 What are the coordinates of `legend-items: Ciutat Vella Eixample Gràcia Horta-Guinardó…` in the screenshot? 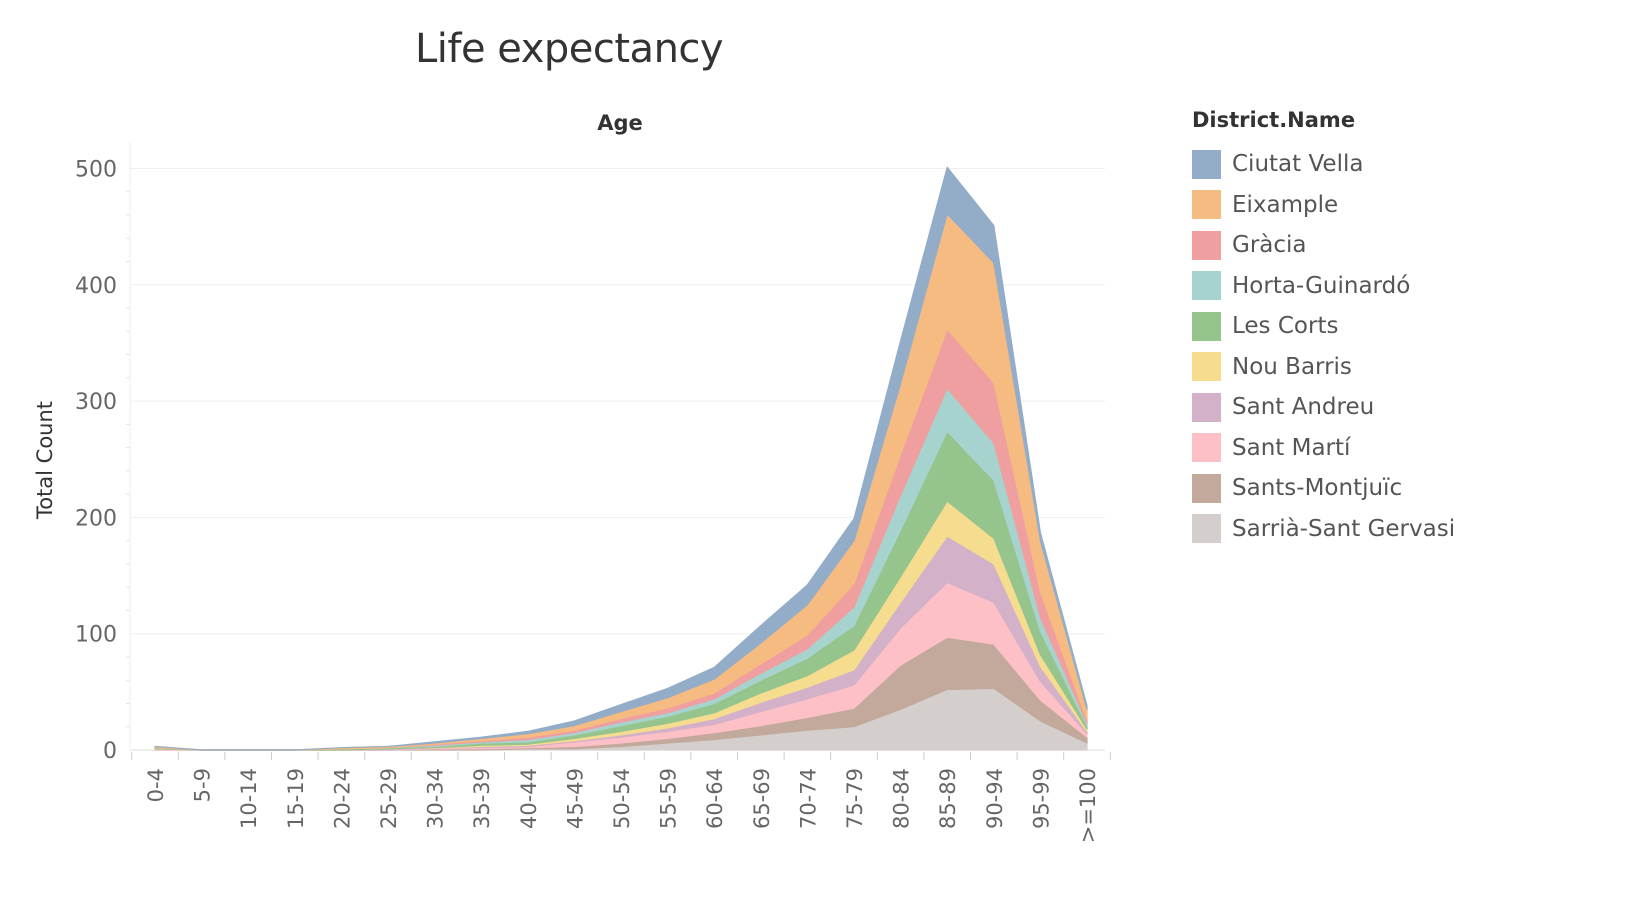 It's located at (1323, 346).